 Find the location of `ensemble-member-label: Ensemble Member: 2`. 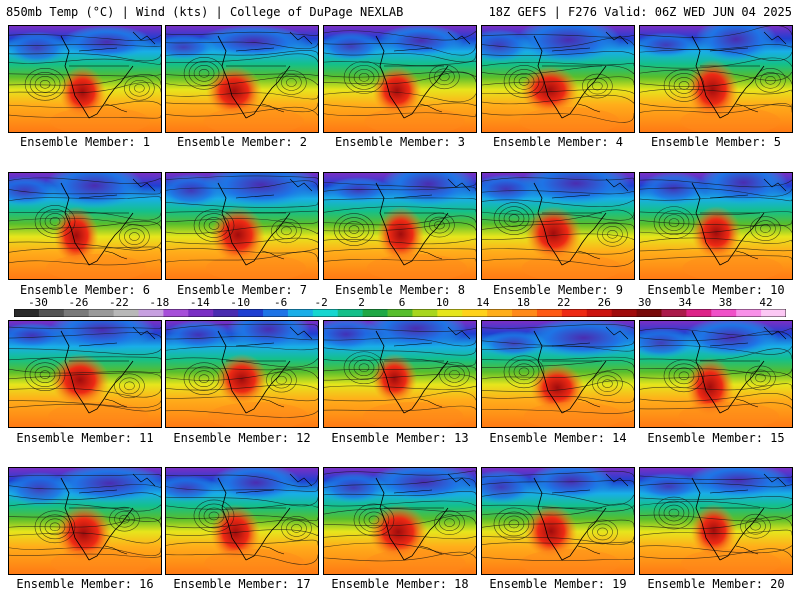

ensemble-member-label: Ensemble Member: 2 is located at coordinates (242, 142).